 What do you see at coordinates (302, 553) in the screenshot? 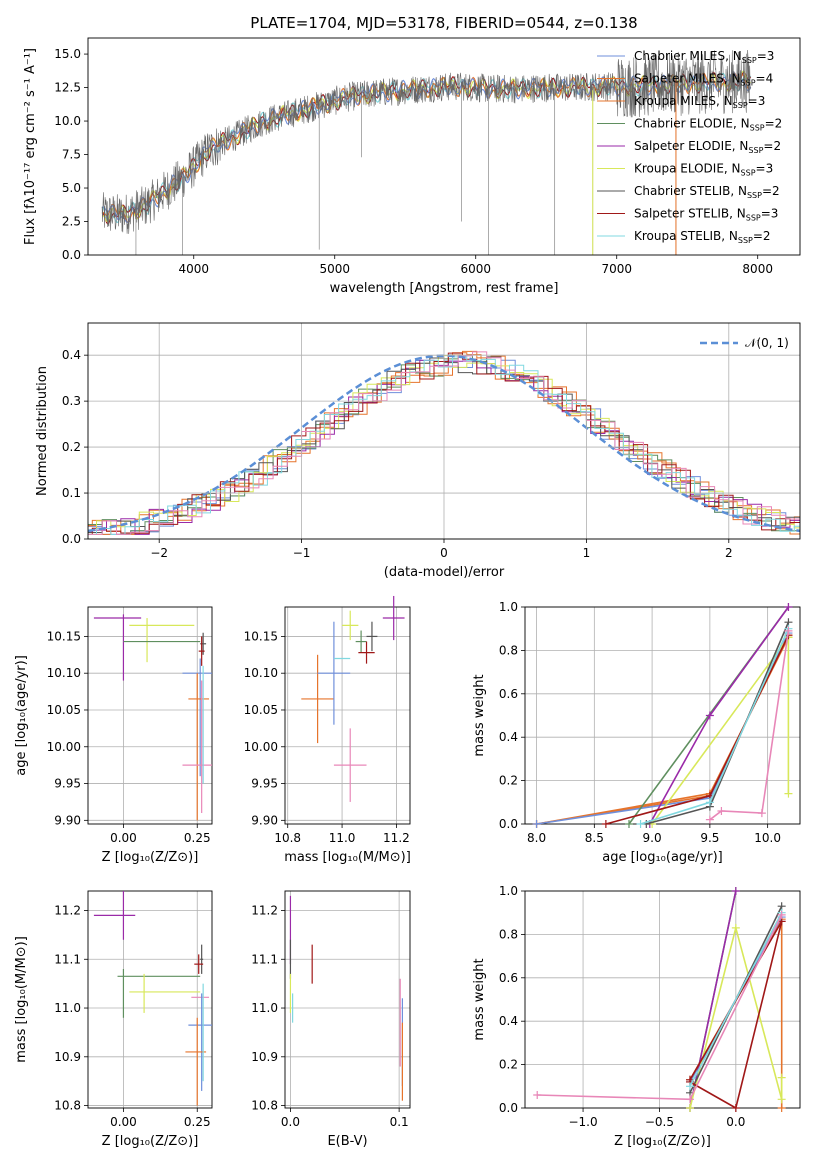
I see `x-tick-label: −1` at bounding box center [302, 553].